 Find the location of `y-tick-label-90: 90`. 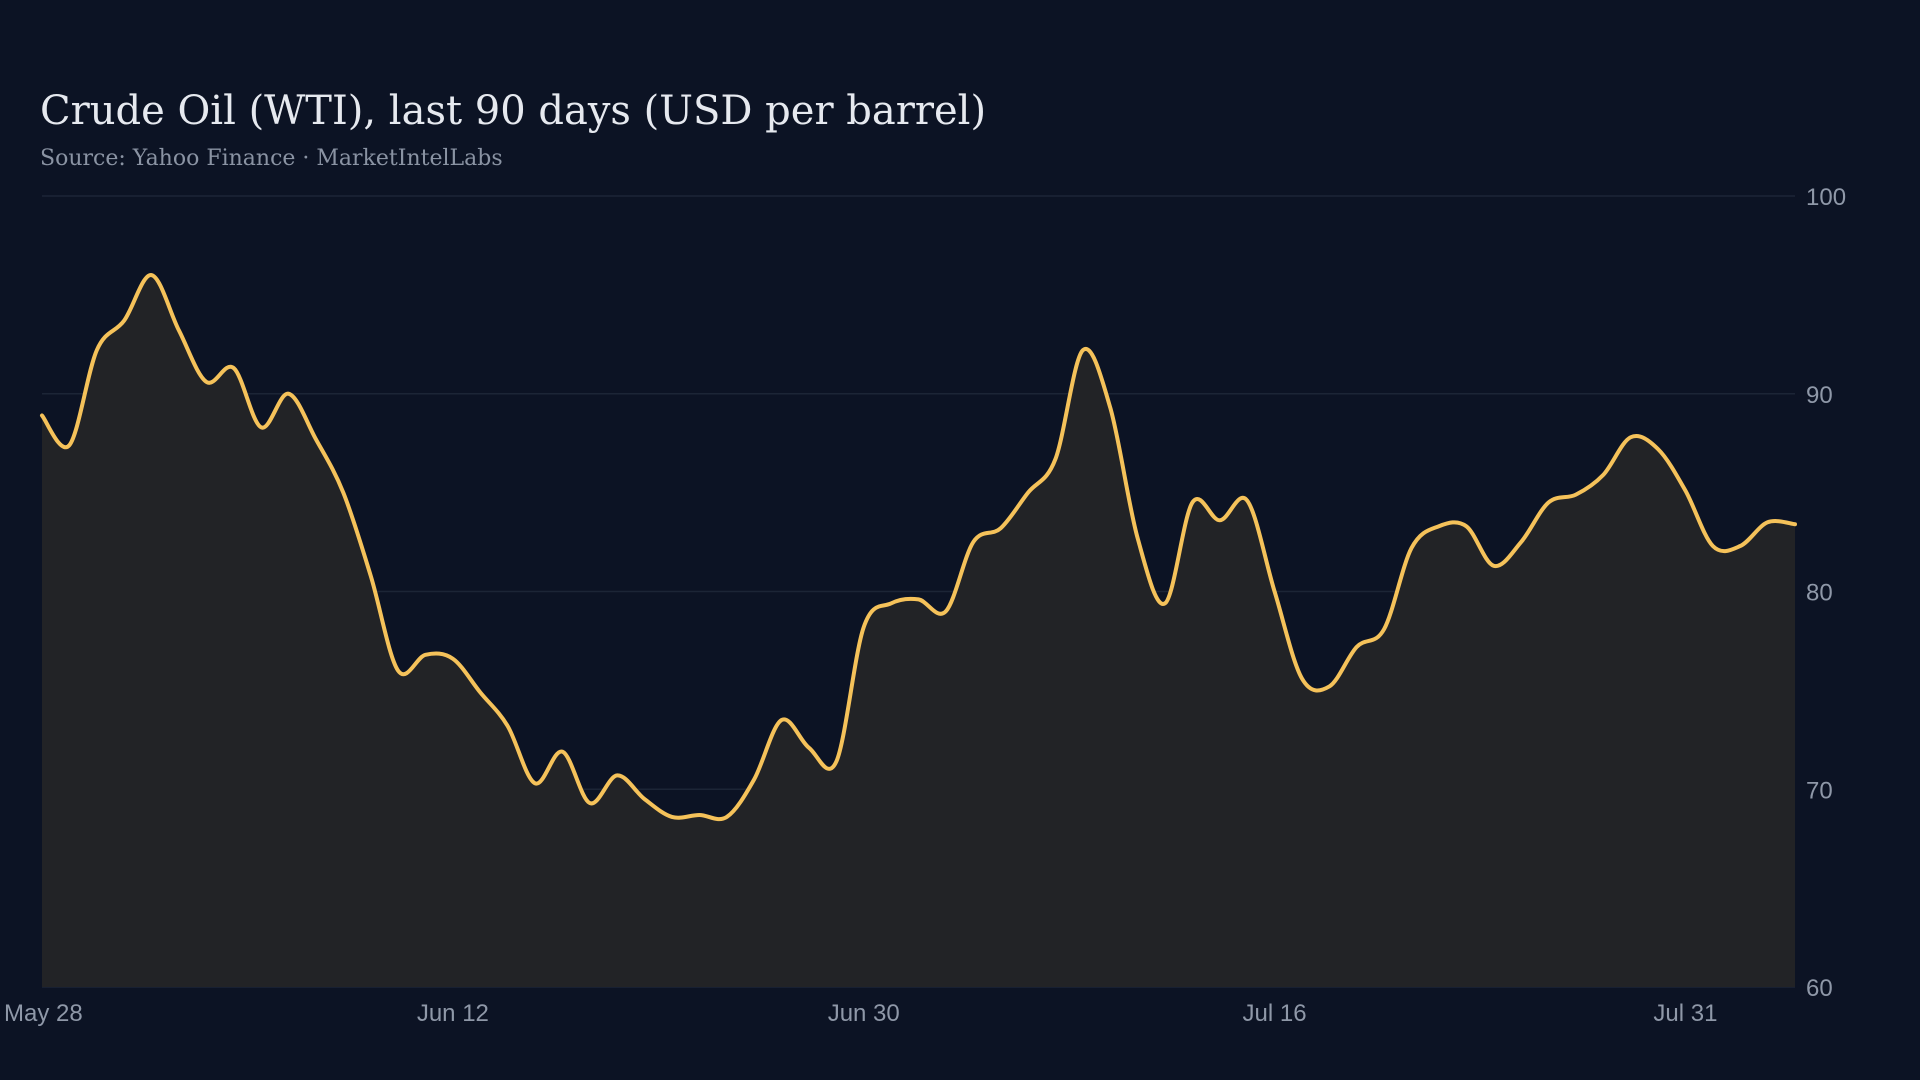

y-tick-label-90: 90 is located at coordinates (1819, 395).